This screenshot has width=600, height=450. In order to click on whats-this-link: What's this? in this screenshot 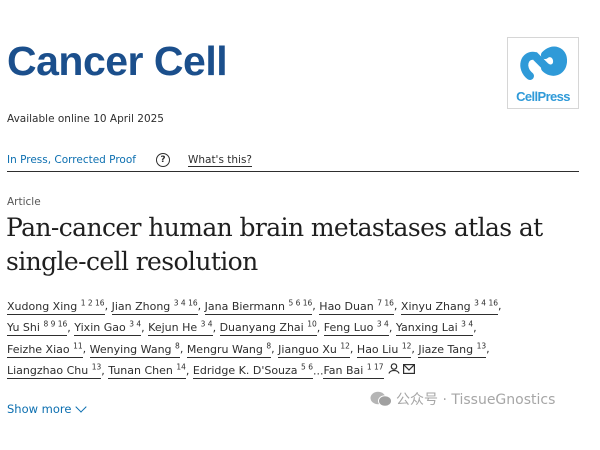, I will do `click(219, 160)`.